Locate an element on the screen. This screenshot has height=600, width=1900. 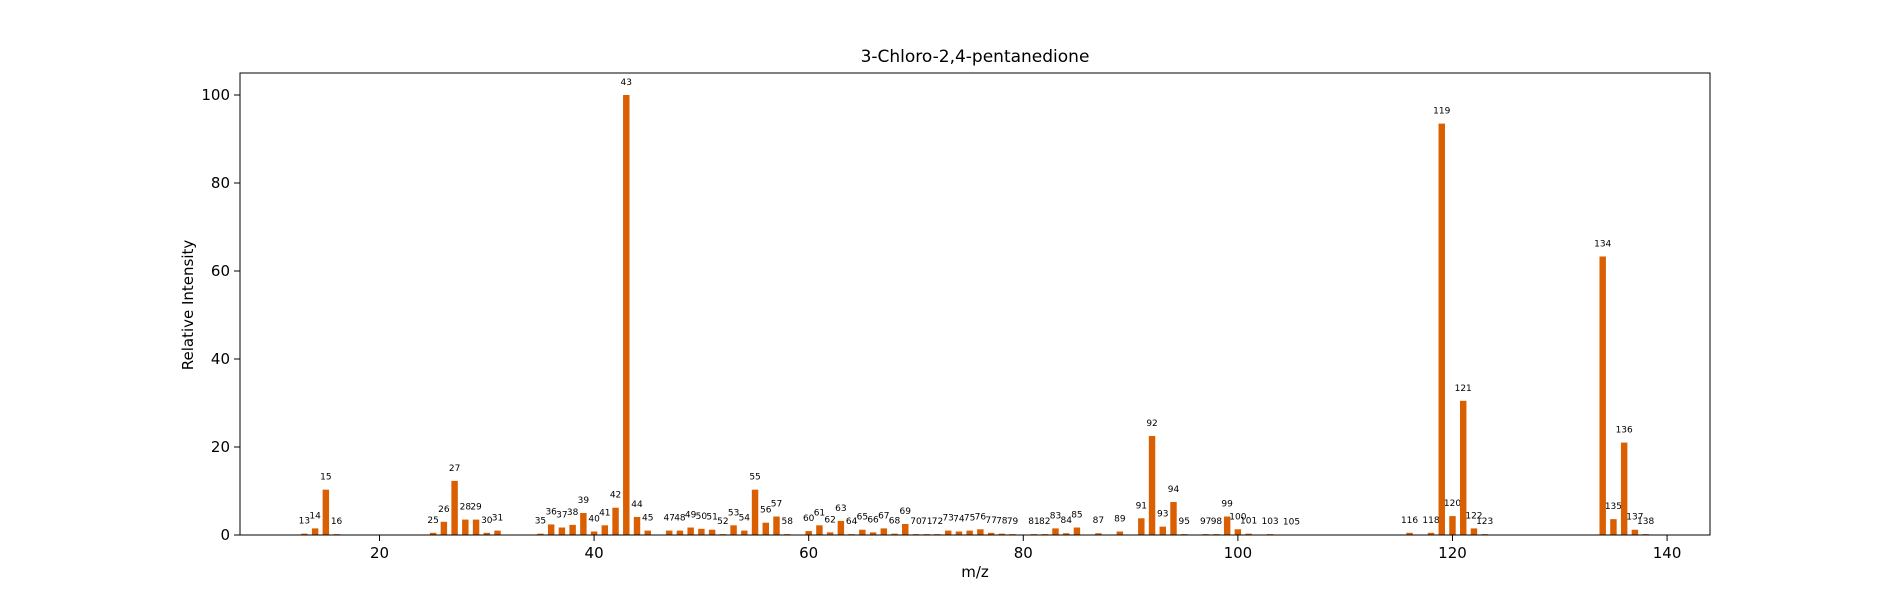
bar-label: 61 is located at coordinates (819, 513).